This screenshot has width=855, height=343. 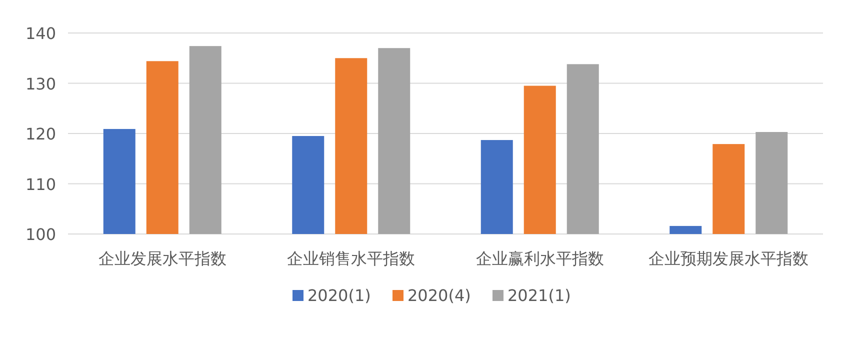 I want to click on y-tick-label: 130, so click(x=40, y=84).